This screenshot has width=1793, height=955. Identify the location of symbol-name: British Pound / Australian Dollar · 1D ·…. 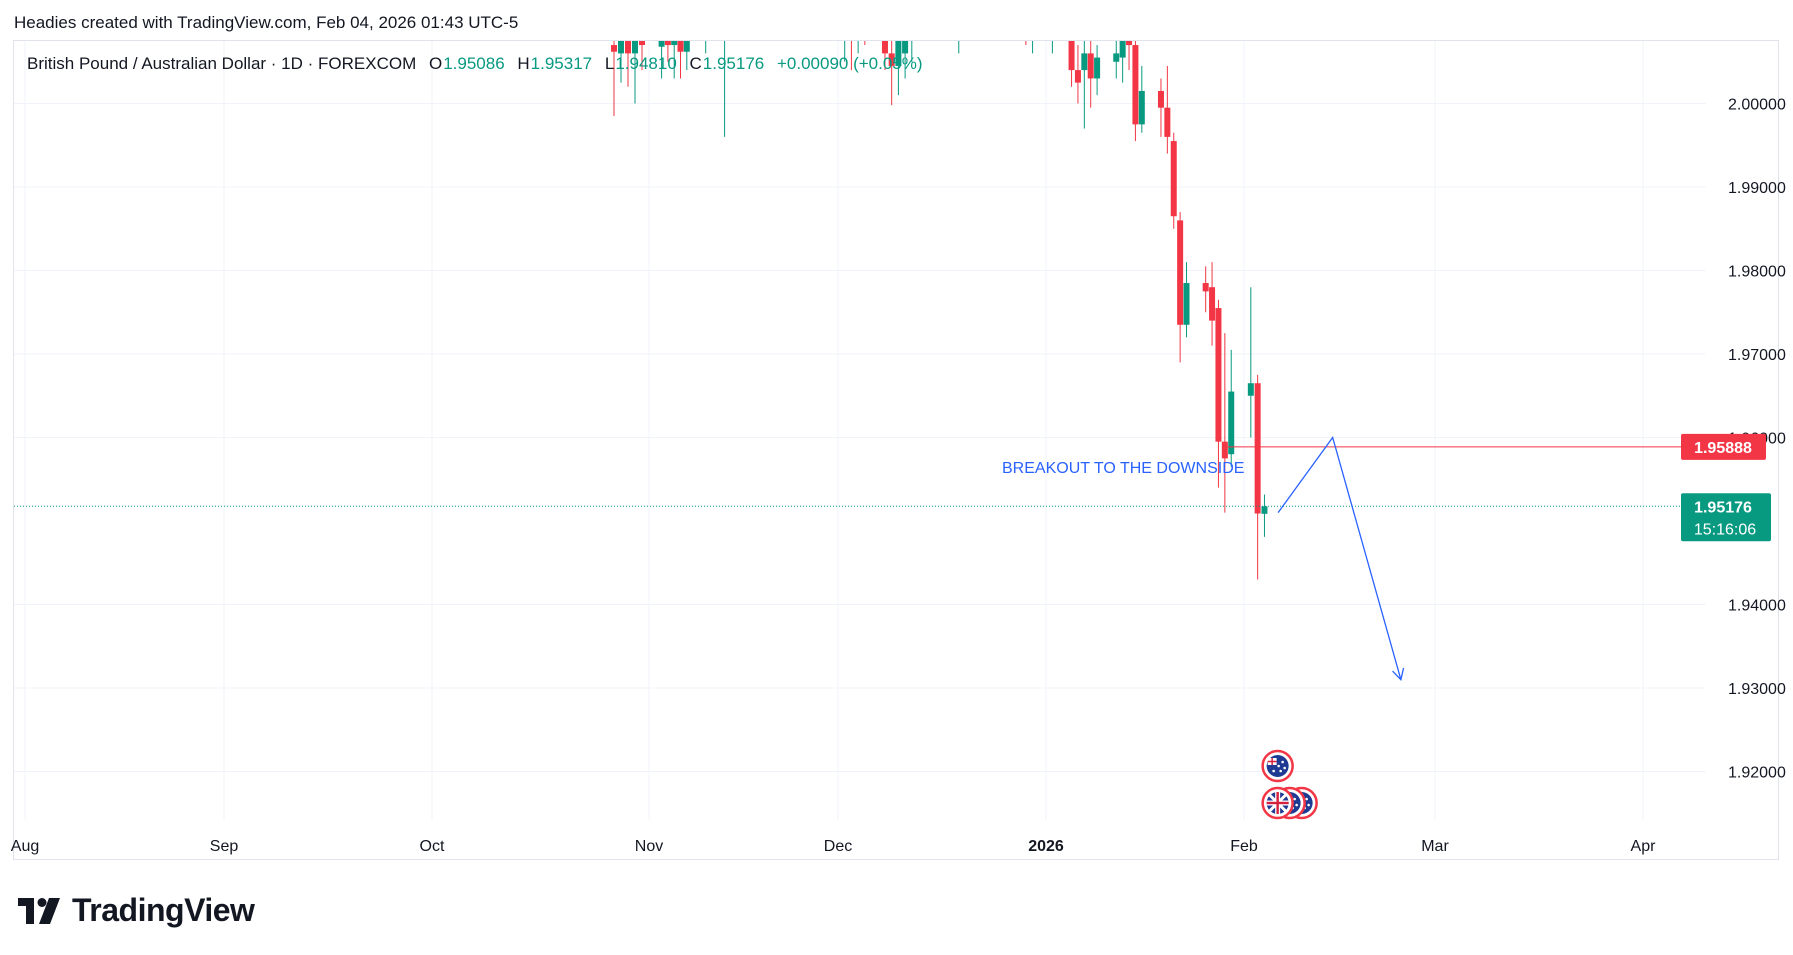
(222, 63).